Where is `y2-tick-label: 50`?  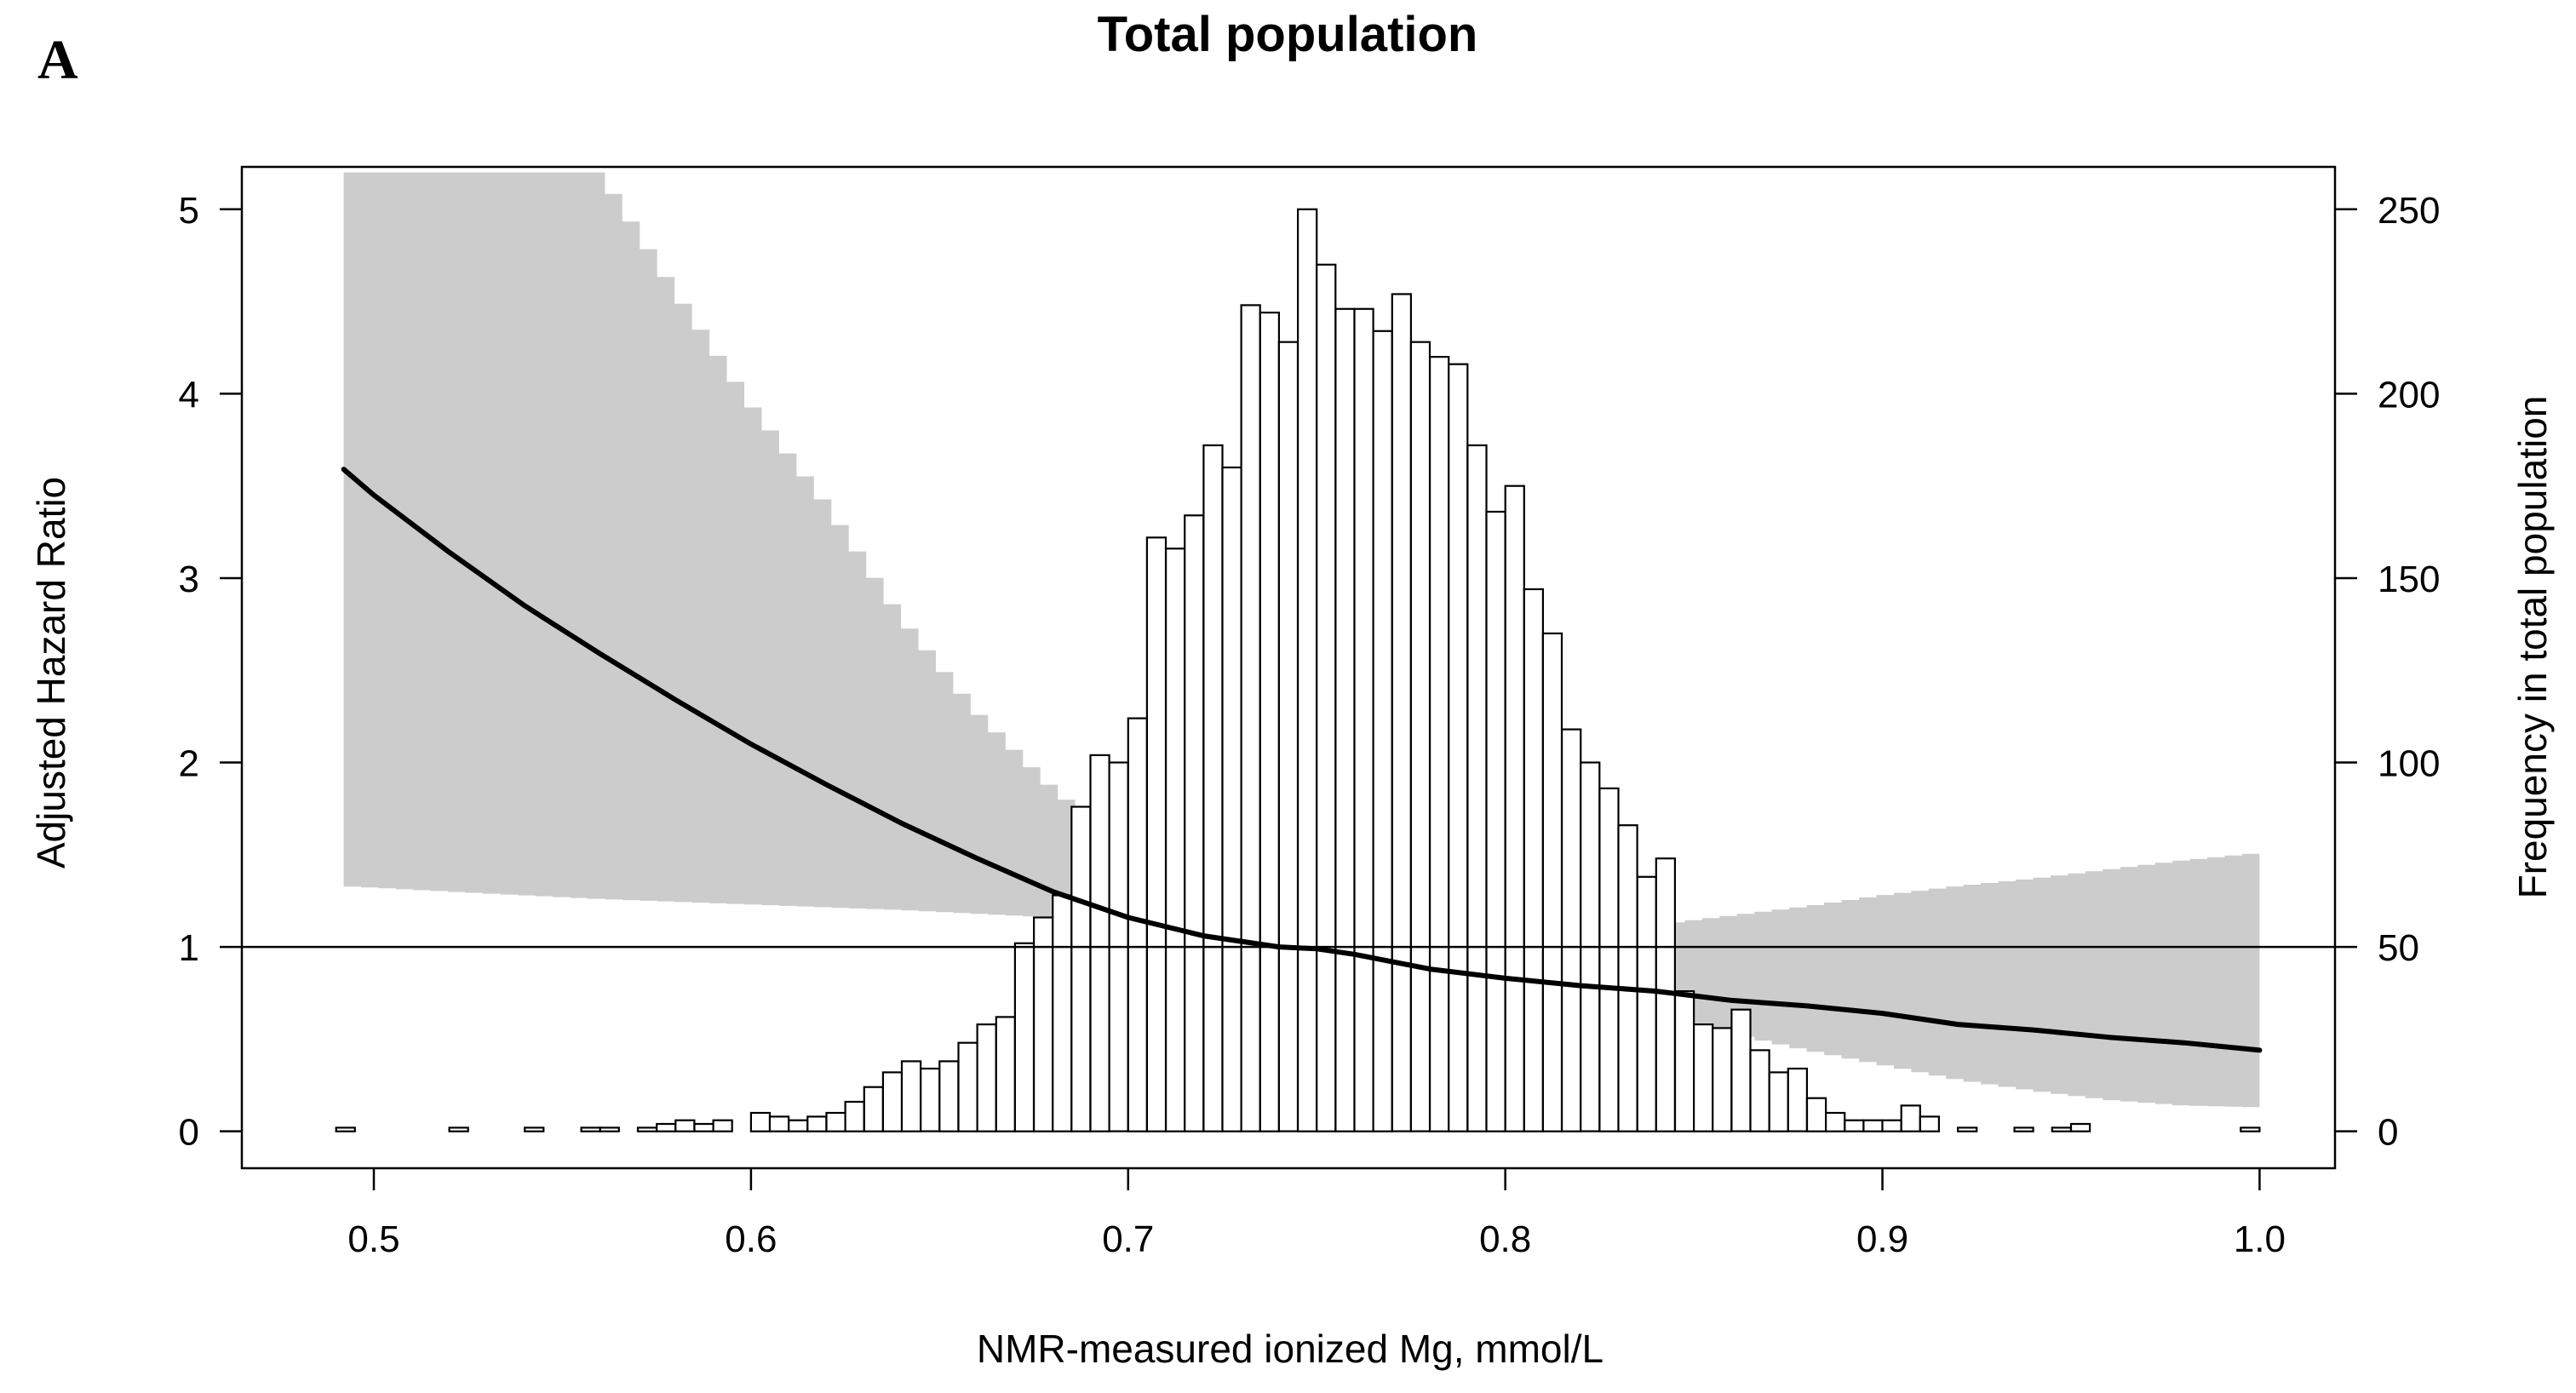 y2-tick-label: 50 is located at coordinates (2398, 948).